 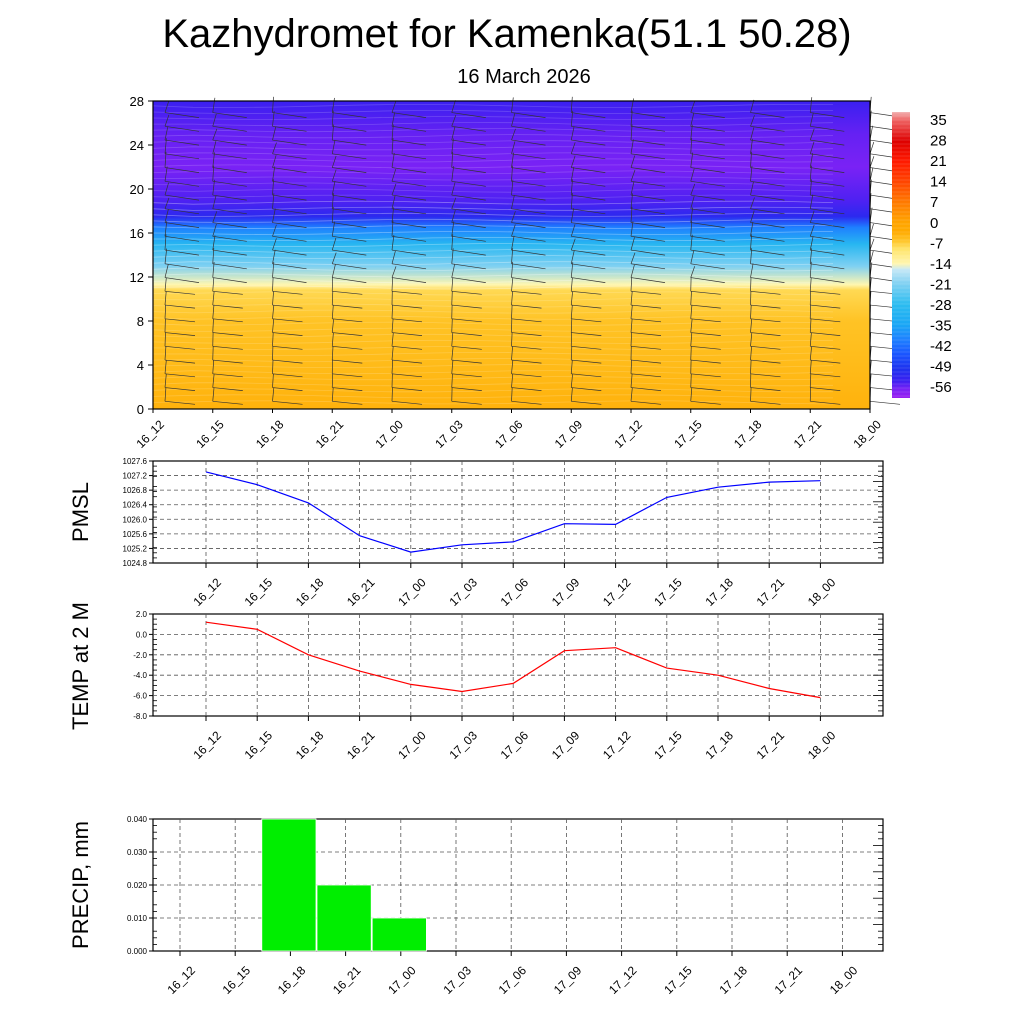 I want to click on precip-bar, so click(x=344, y=918).